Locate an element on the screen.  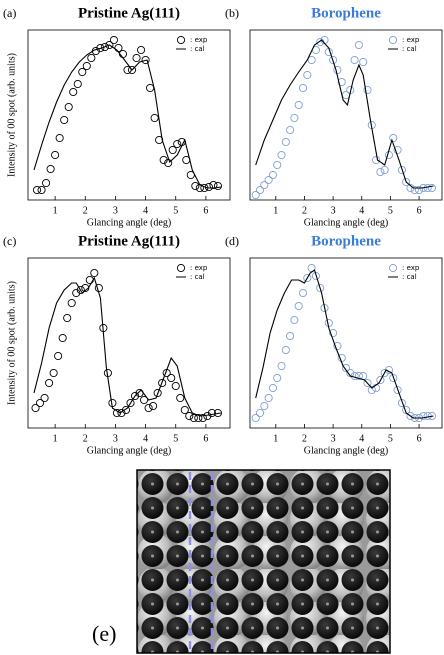
plot-frame is located at coordinates (346, 343).